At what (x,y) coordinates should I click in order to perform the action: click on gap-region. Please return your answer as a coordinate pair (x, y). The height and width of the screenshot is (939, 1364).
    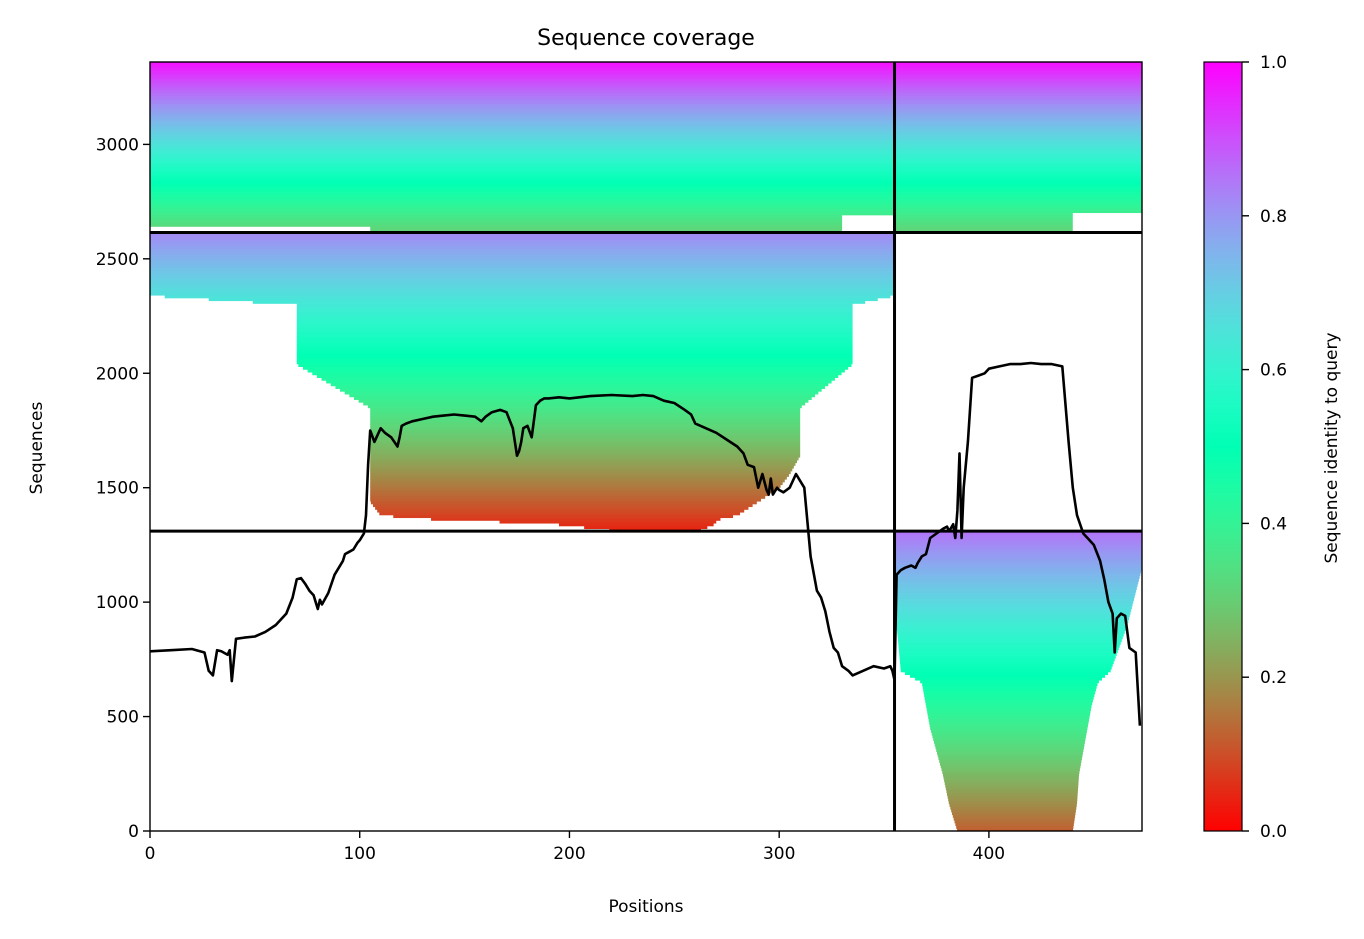
    Looking at the image, I should click on (868, 224).